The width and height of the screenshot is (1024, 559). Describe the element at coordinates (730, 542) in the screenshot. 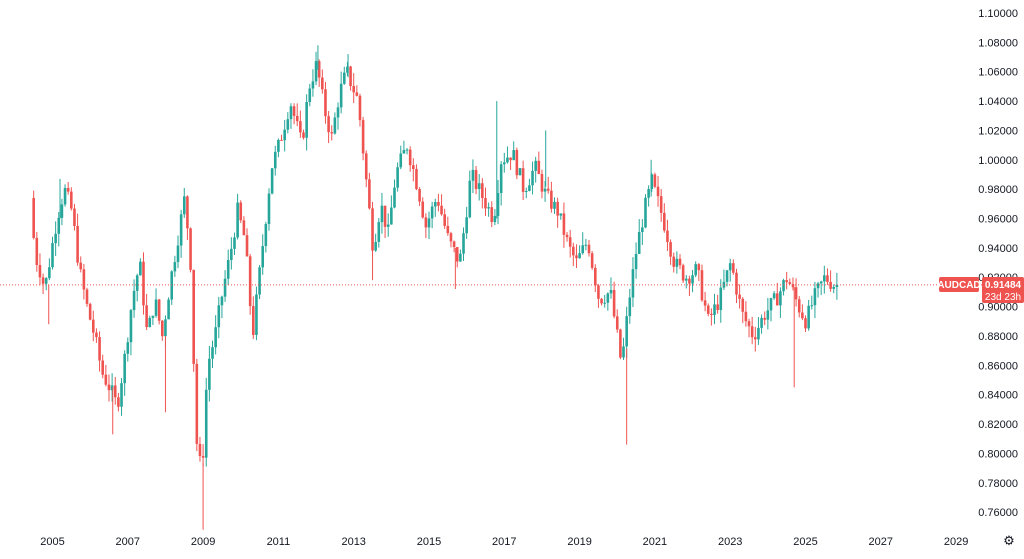

I see `time-tick-label: 2023` at that location.